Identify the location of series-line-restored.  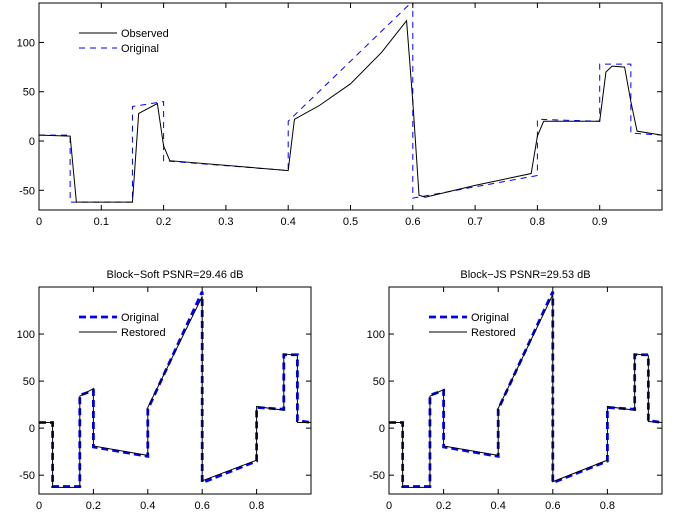
(175, 392).